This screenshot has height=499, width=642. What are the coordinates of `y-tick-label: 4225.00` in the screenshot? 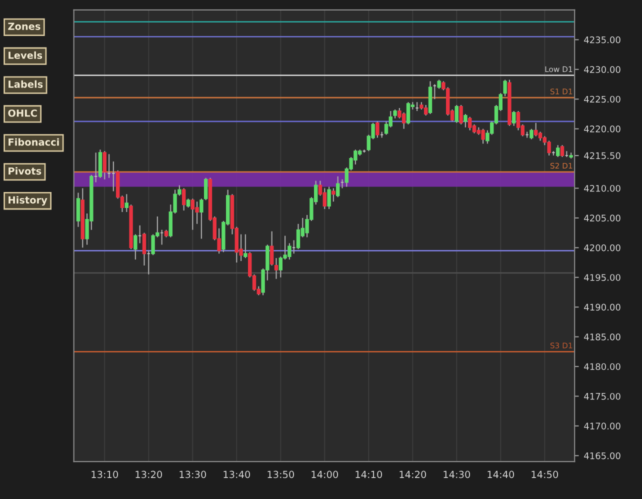 It's located at (602, 99).